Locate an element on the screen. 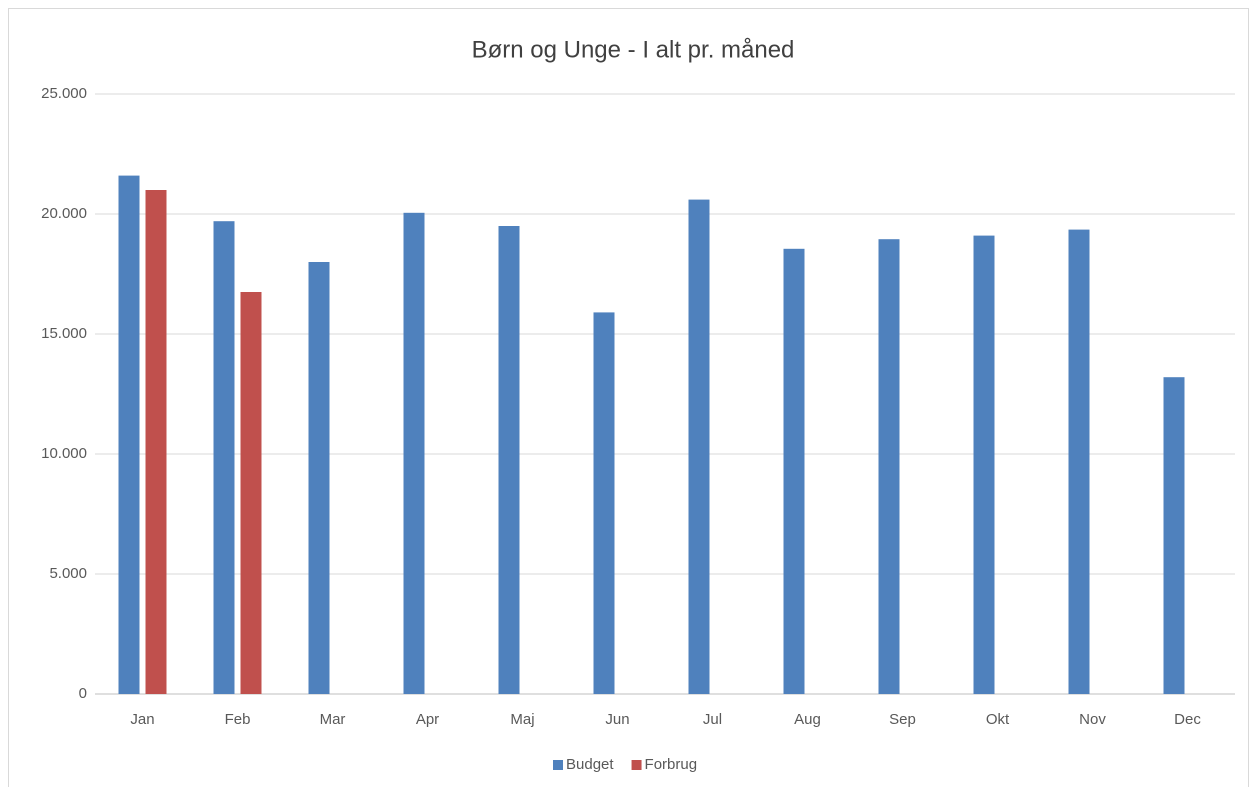 The width and height of the screenshot is (1250, 787). y-tick-label: 15.000 is located at coordinates (64, 333).